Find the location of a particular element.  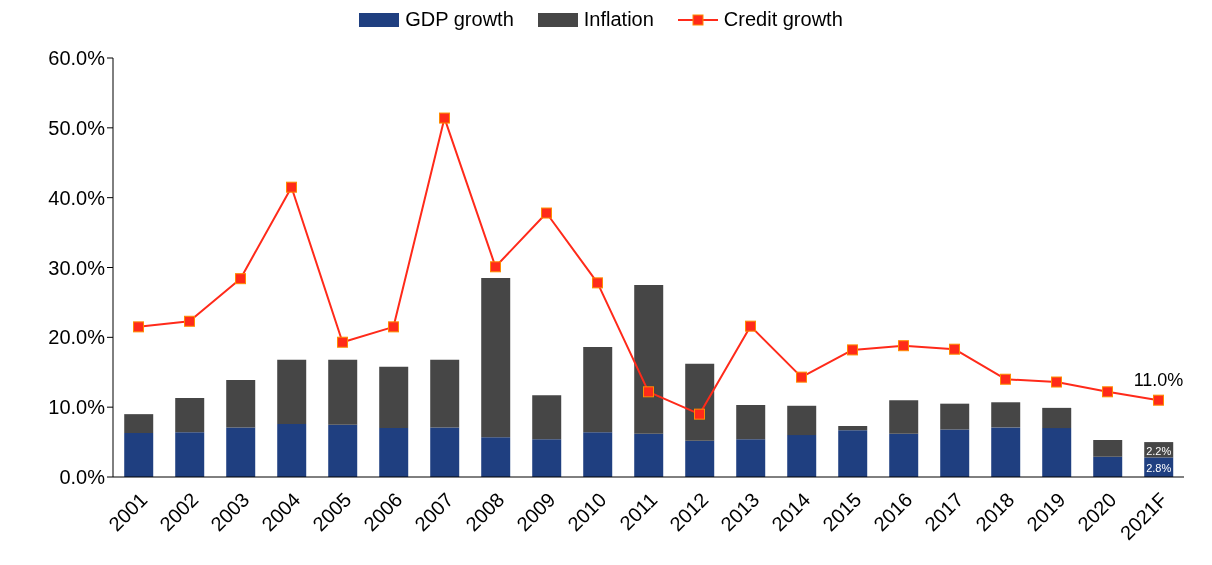

legend-label: GDP growth is located at coordinates (459, 19).